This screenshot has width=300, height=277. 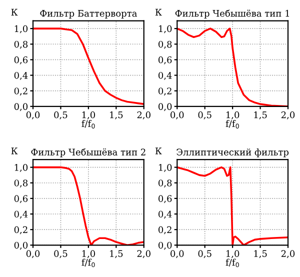 What do you see at coordinates (88, 153) in the screenshot?
I see `chart-title: Фильтр Чебышёва тип 2` at bounding box center [88, 153].